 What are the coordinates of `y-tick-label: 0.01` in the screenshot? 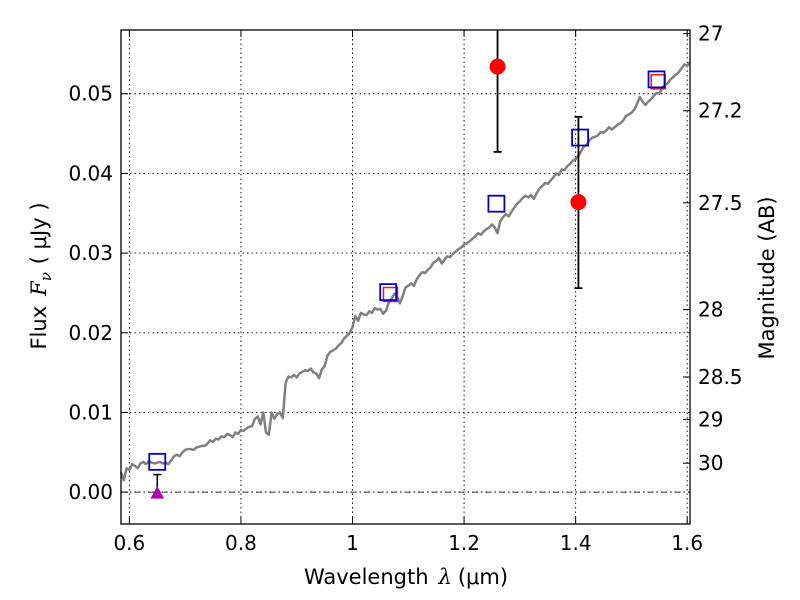 It's located at (90, 412).